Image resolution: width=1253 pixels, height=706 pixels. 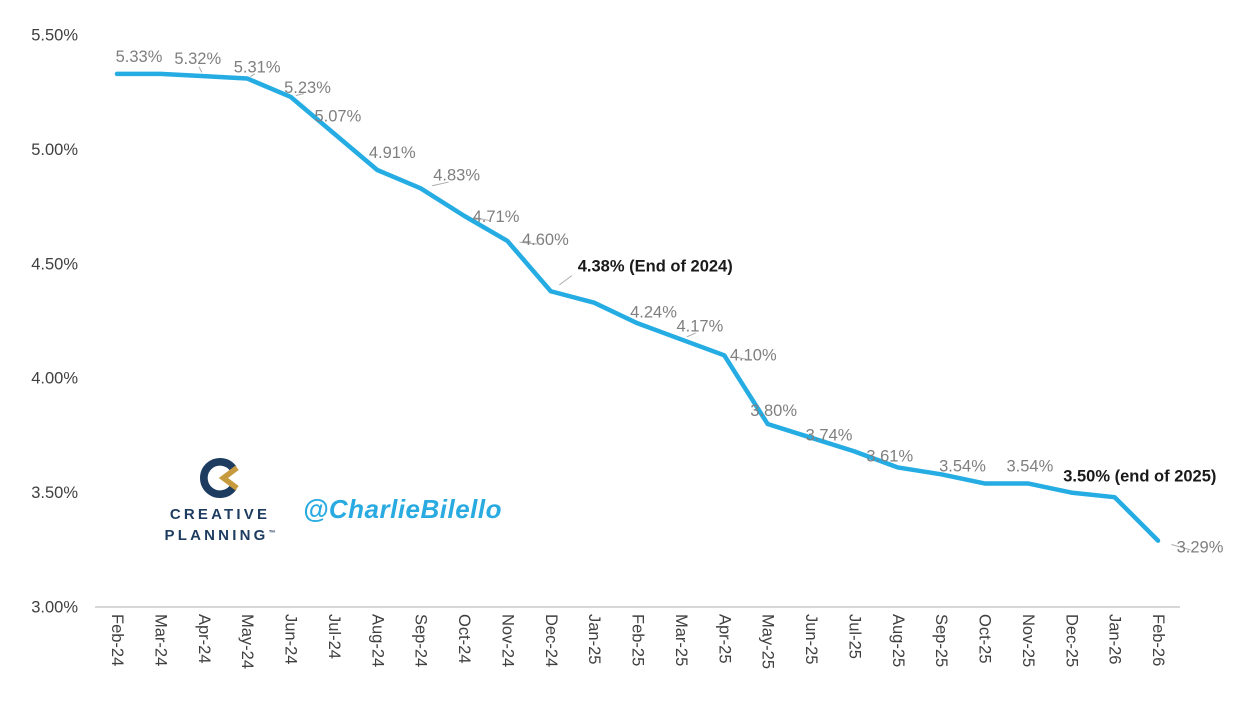 I want to click on x-tick-label: Feb-26, so click(x=1158, y=640).